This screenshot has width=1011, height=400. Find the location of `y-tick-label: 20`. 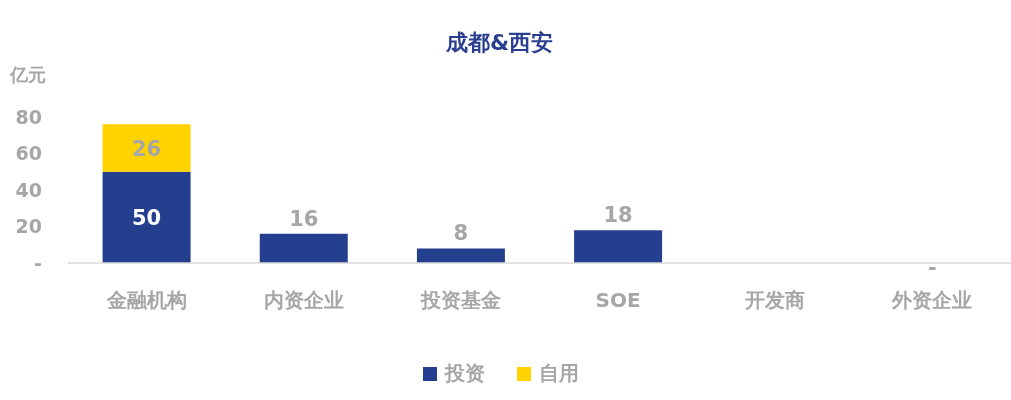

y-tick-label: 20 is located at coordinates (28, 226).